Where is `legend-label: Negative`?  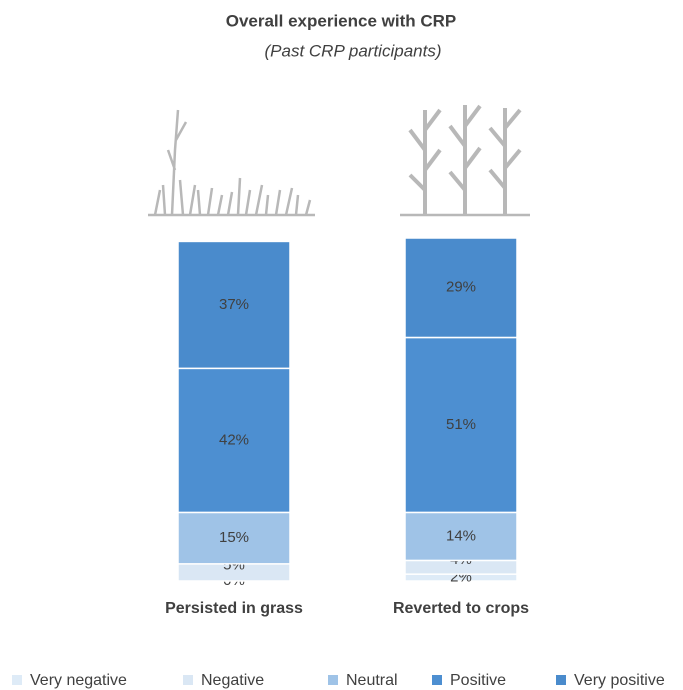
legend-label: Negative is located at coordinates (232, 680).